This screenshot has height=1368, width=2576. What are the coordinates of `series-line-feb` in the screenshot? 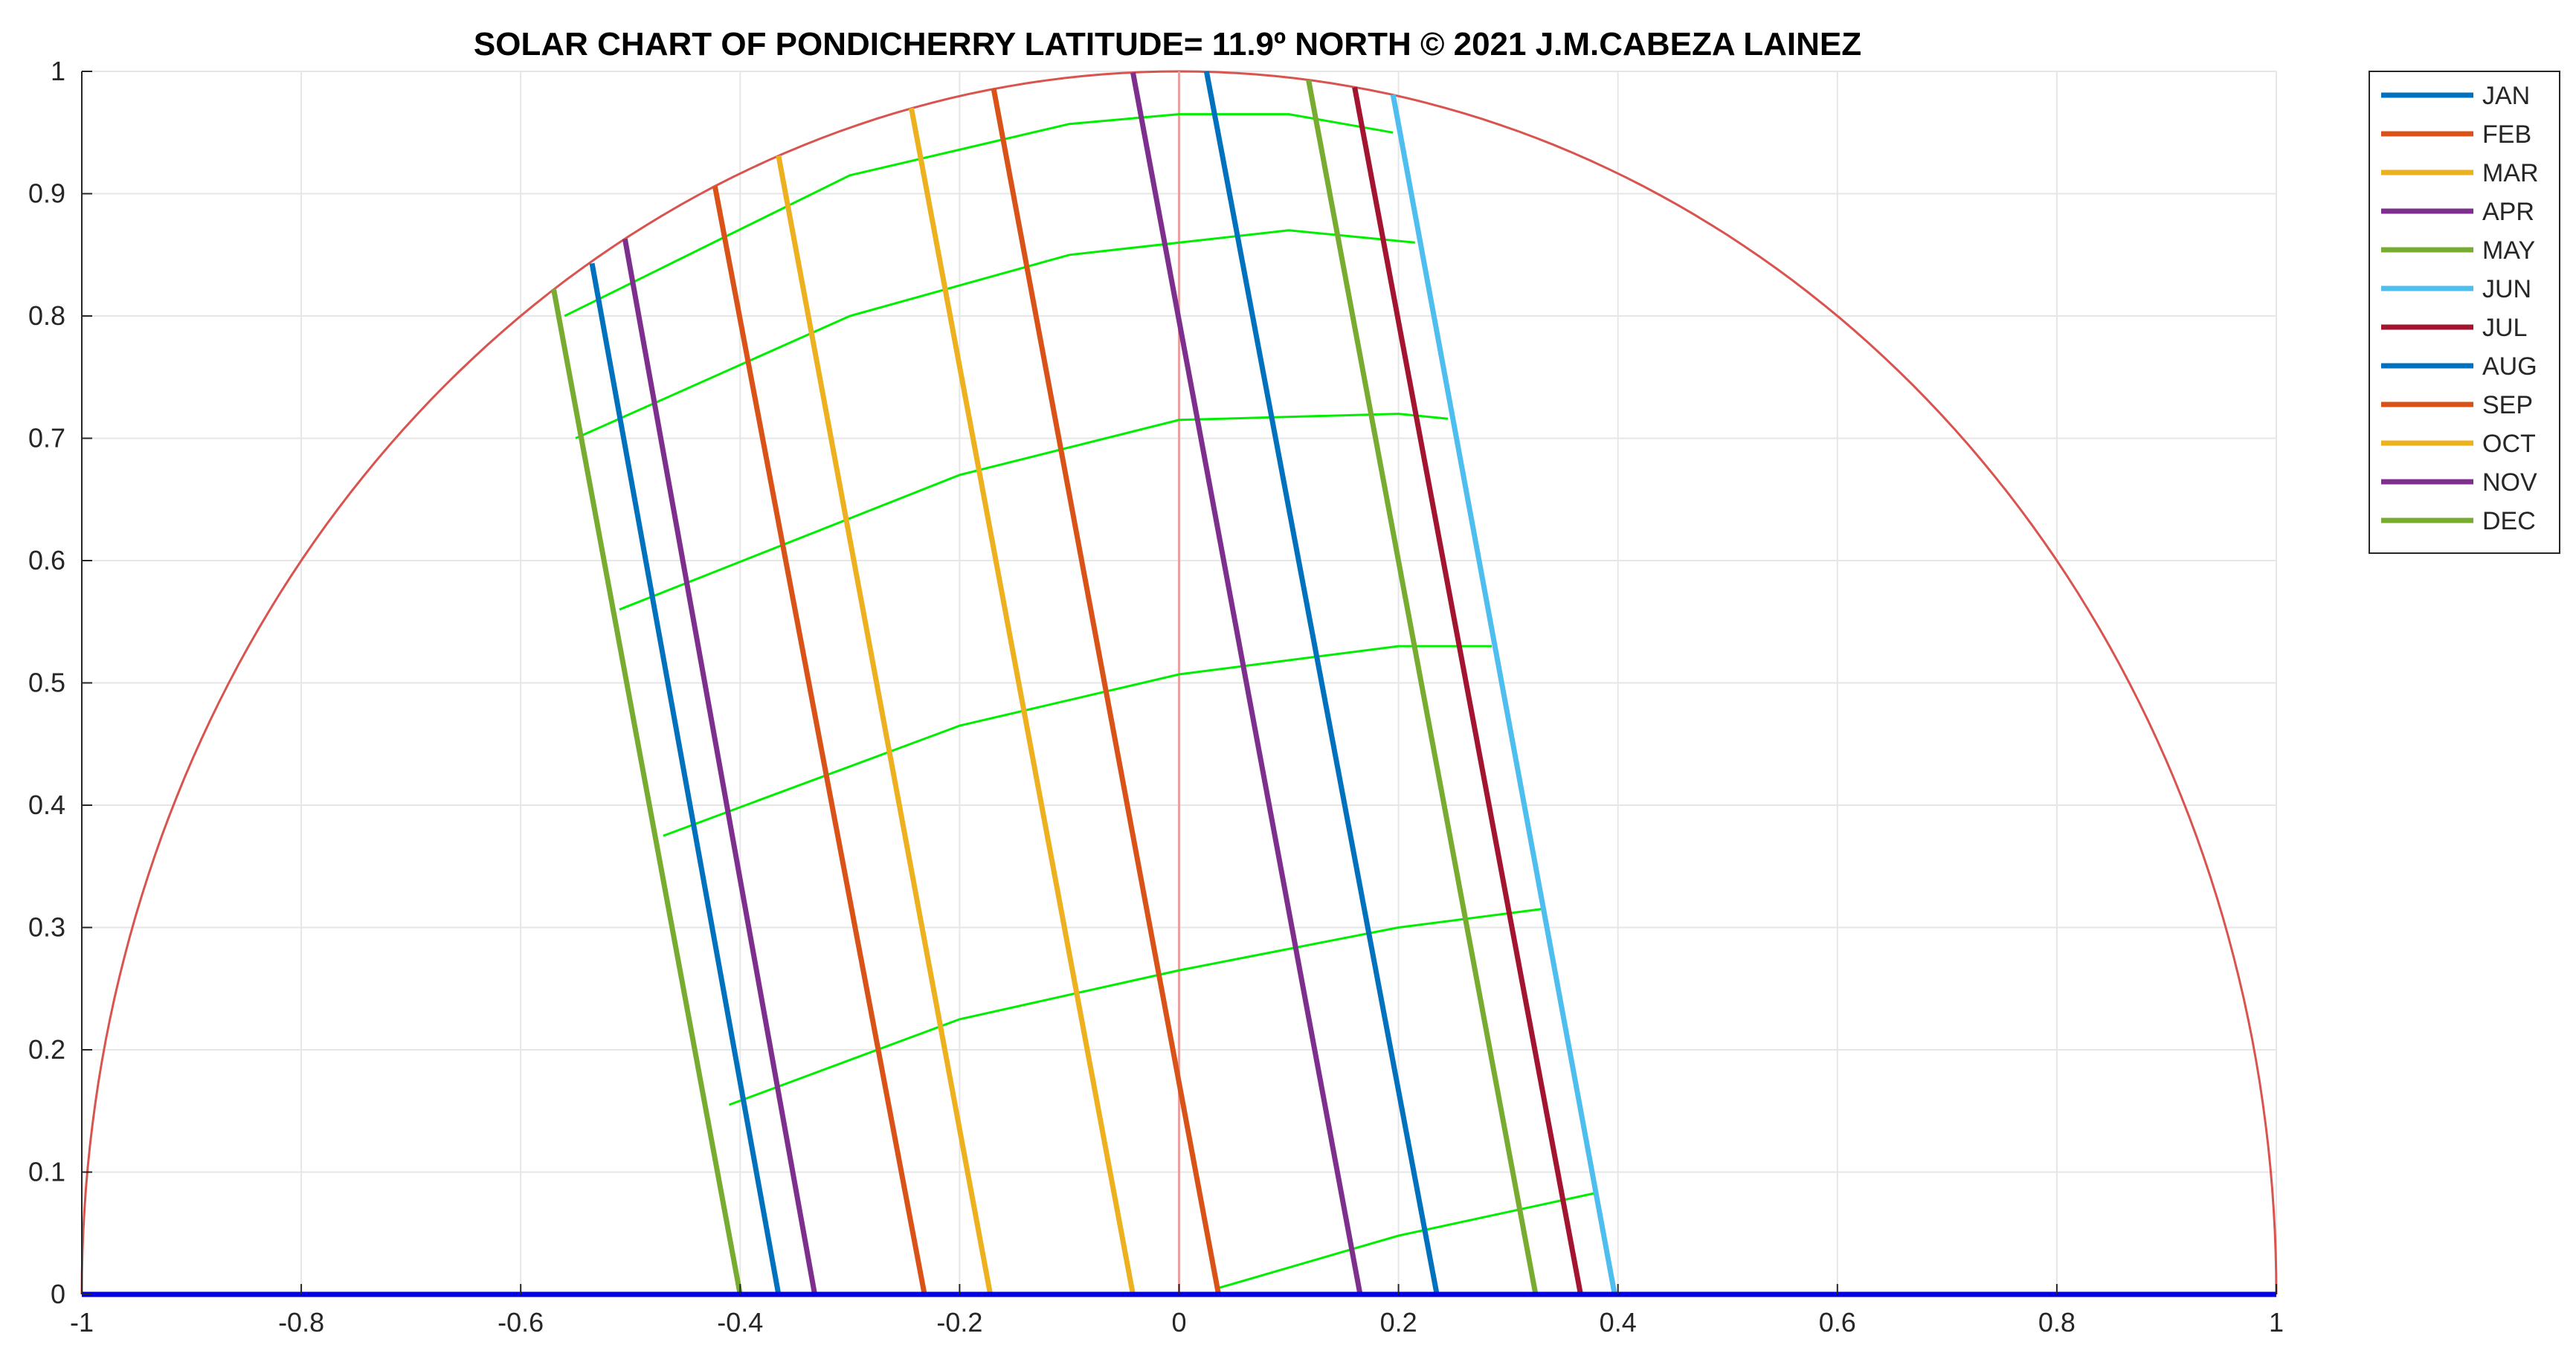 It's located at (819, 740).